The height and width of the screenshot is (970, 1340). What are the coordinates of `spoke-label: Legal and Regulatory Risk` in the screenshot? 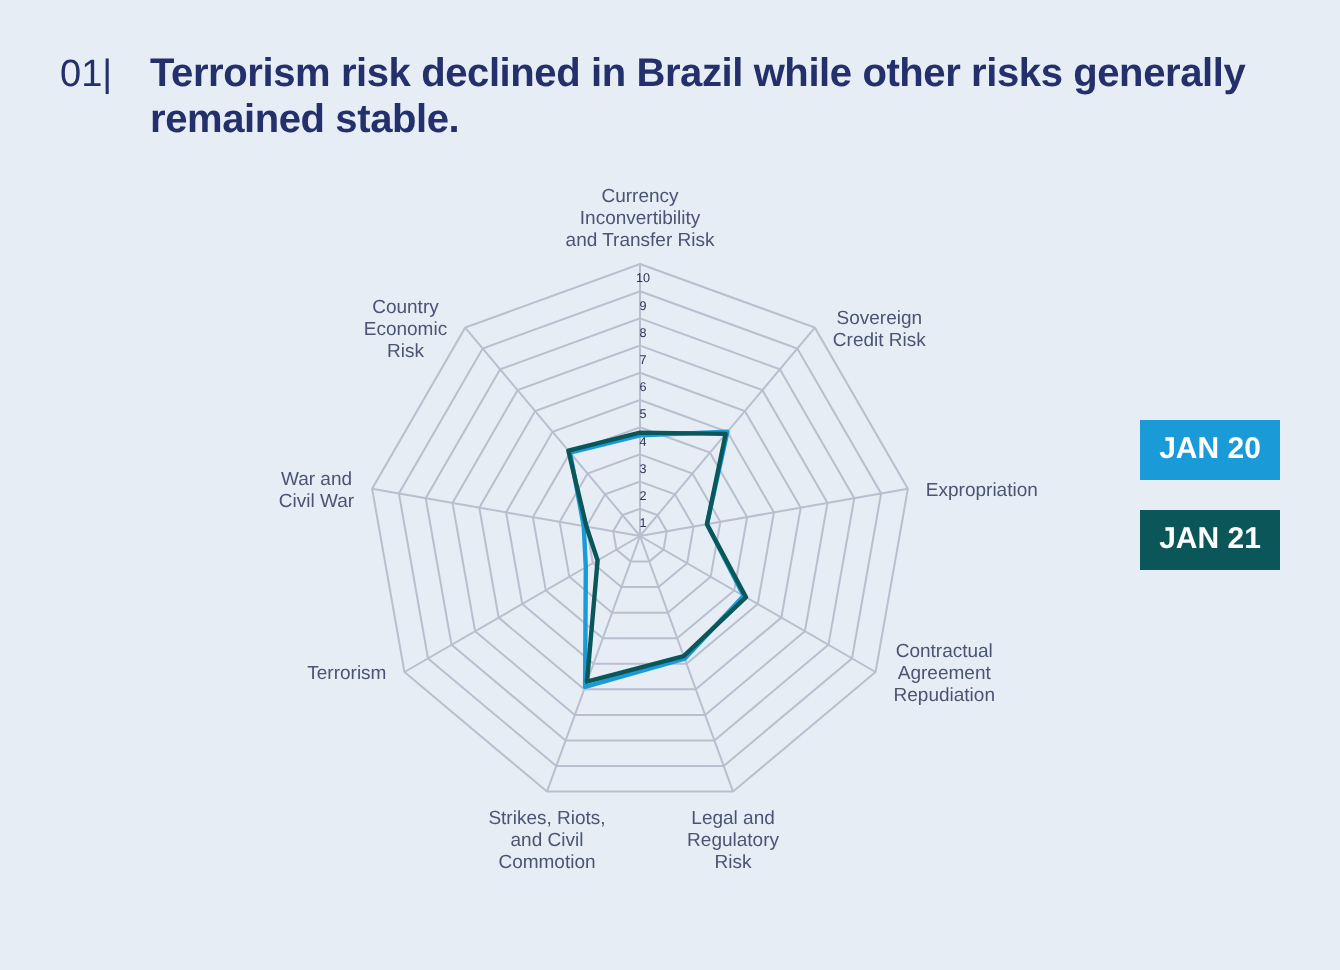 It's located at (733, 840).